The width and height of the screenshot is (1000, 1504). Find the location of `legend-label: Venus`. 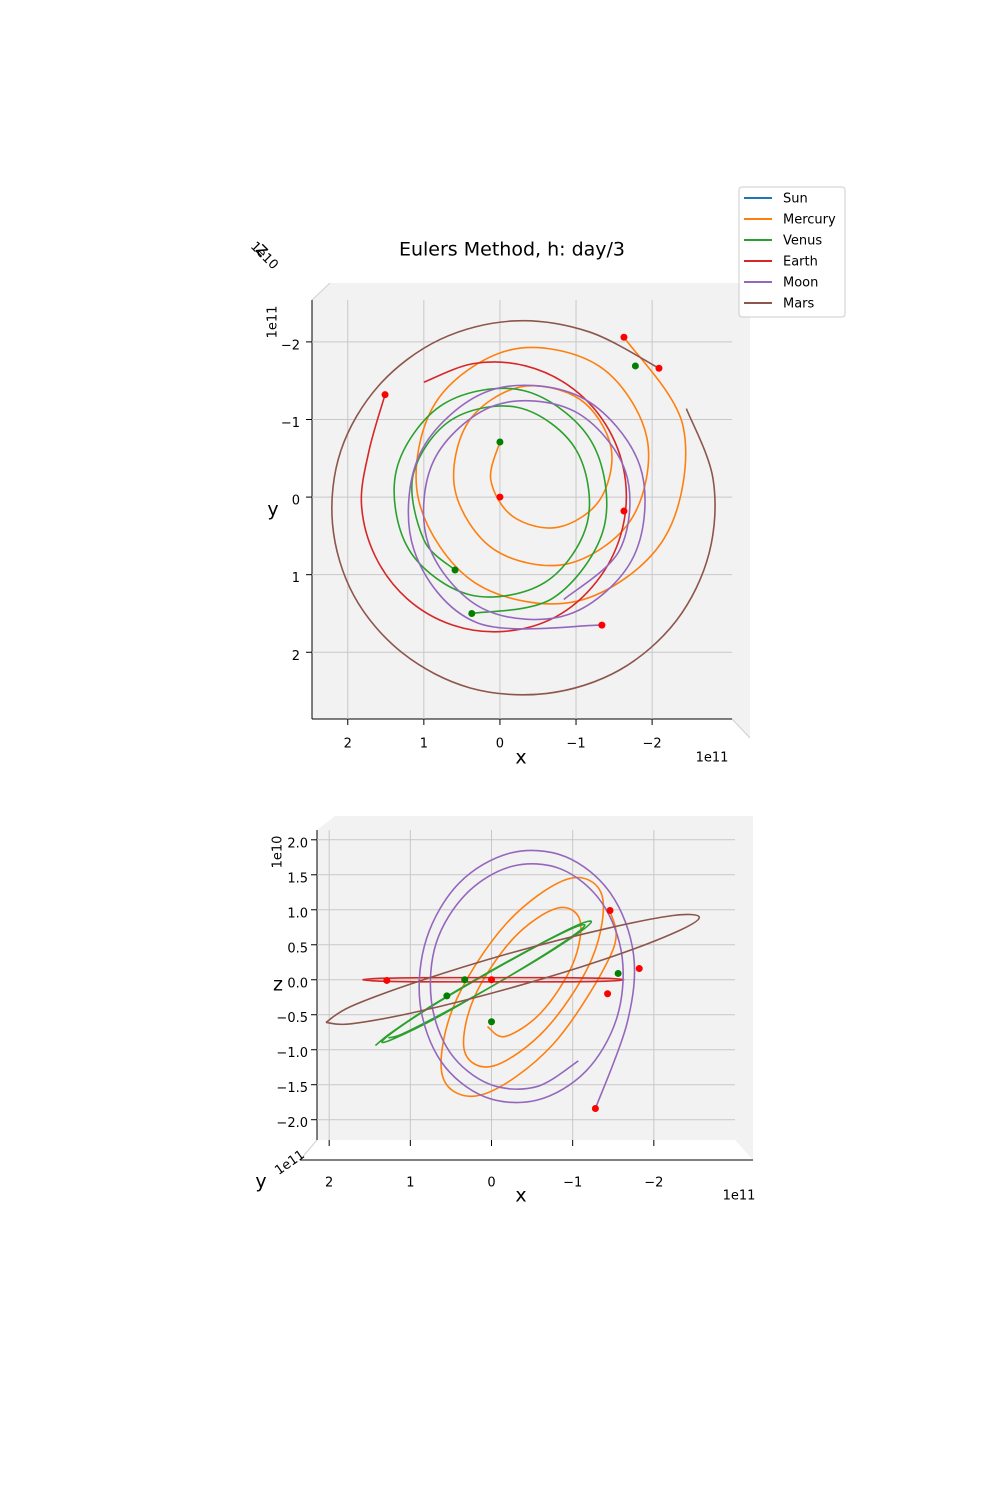

legend-label: Venus is located at coordinates (802, 241).